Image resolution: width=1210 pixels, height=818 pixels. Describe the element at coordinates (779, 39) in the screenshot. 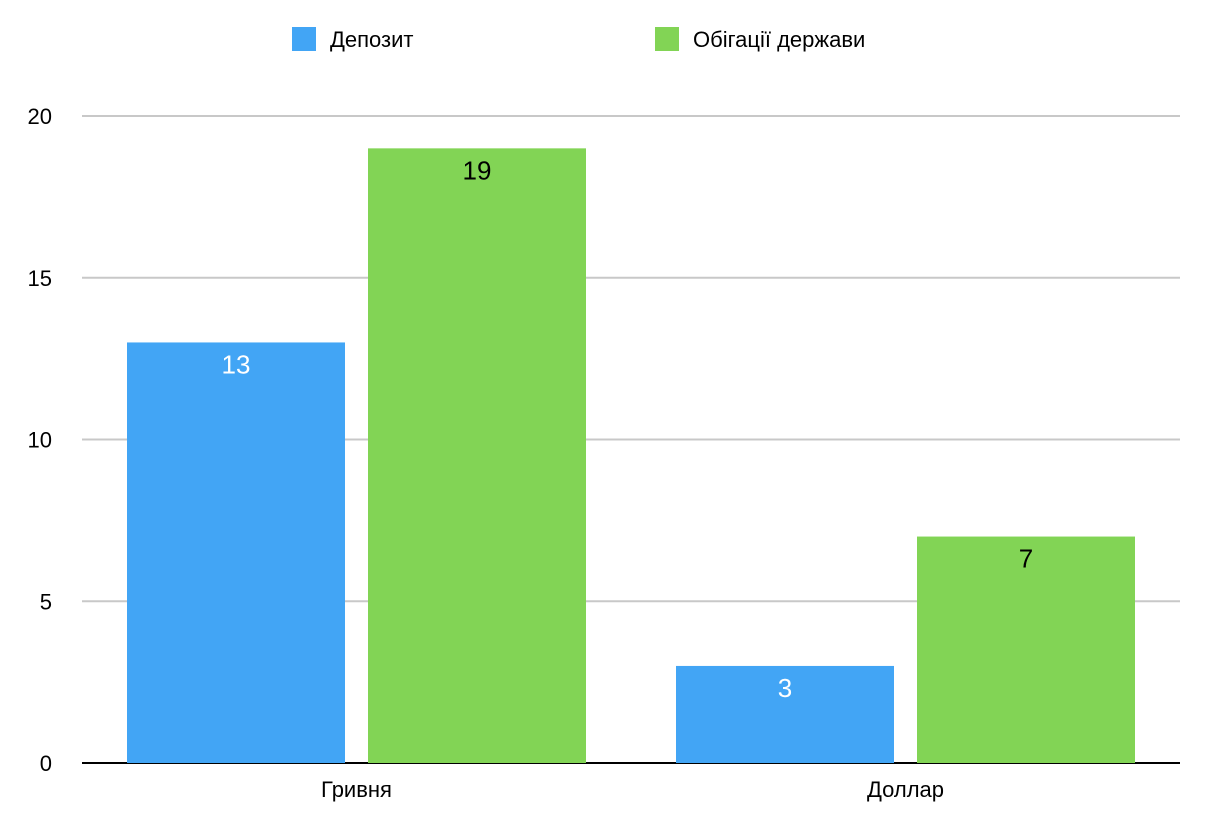

I see `legend-label: Обігації держави` at that location.